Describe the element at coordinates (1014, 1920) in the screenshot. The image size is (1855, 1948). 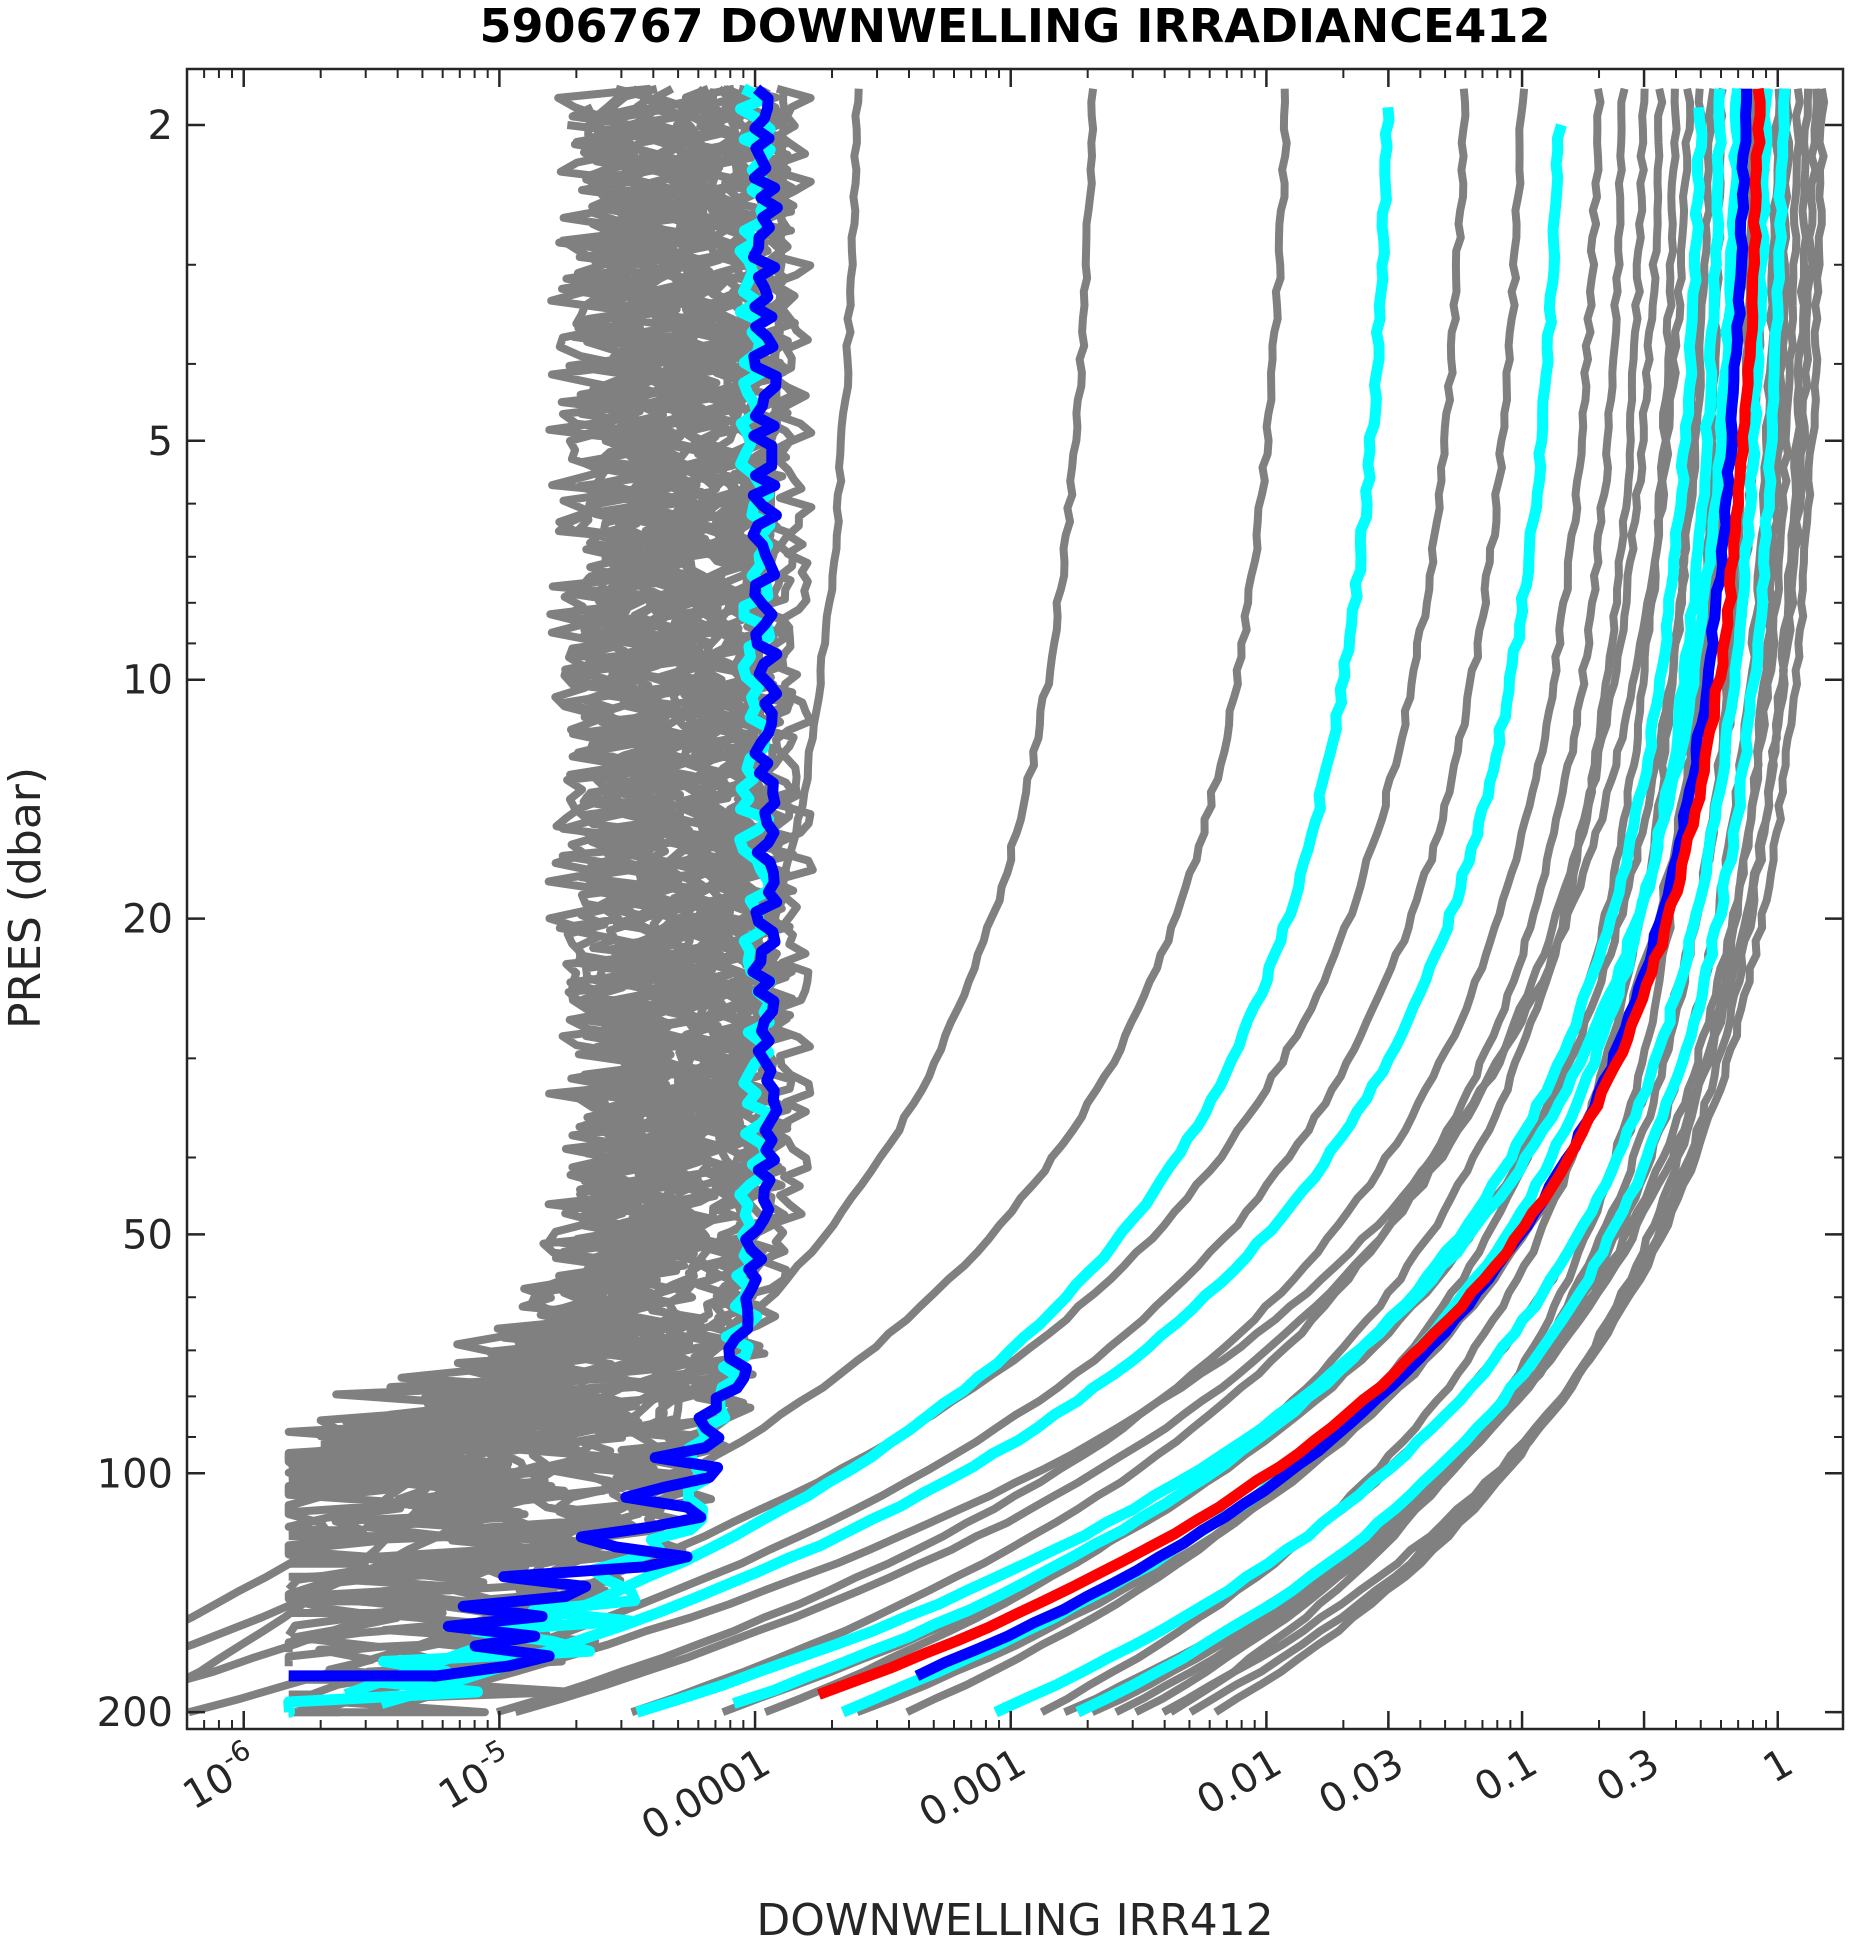
I see `x-axis-label: DOWNWELLING IRR412` at that location.